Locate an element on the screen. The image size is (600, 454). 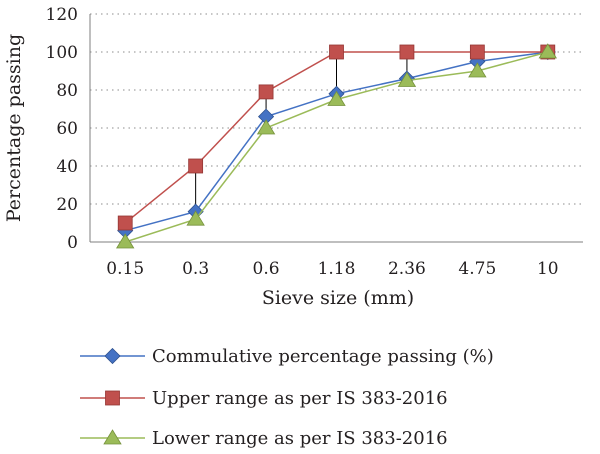
x-tick-label: 1.18 is located at coordinates (337, 269).